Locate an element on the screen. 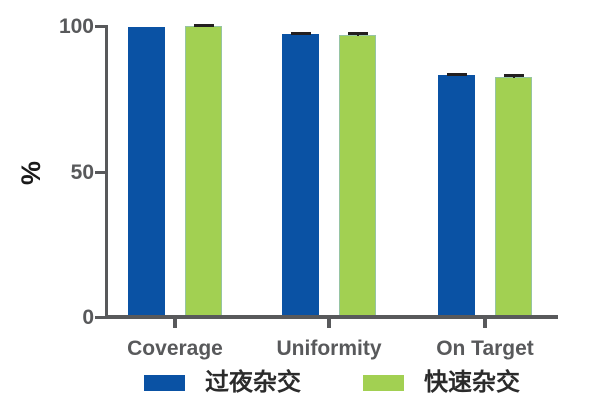 Image resolution: width=600 pixels, height=414 pixels. x-tick-mark-on-target is located at coordinates (485, 323).